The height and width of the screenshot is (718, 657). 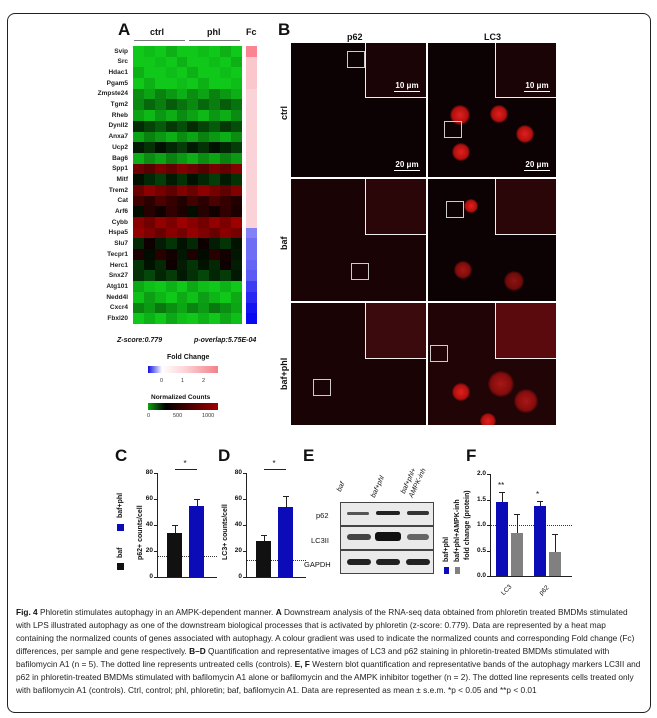 I want to click on roi-box, so click(x=455, y=209).